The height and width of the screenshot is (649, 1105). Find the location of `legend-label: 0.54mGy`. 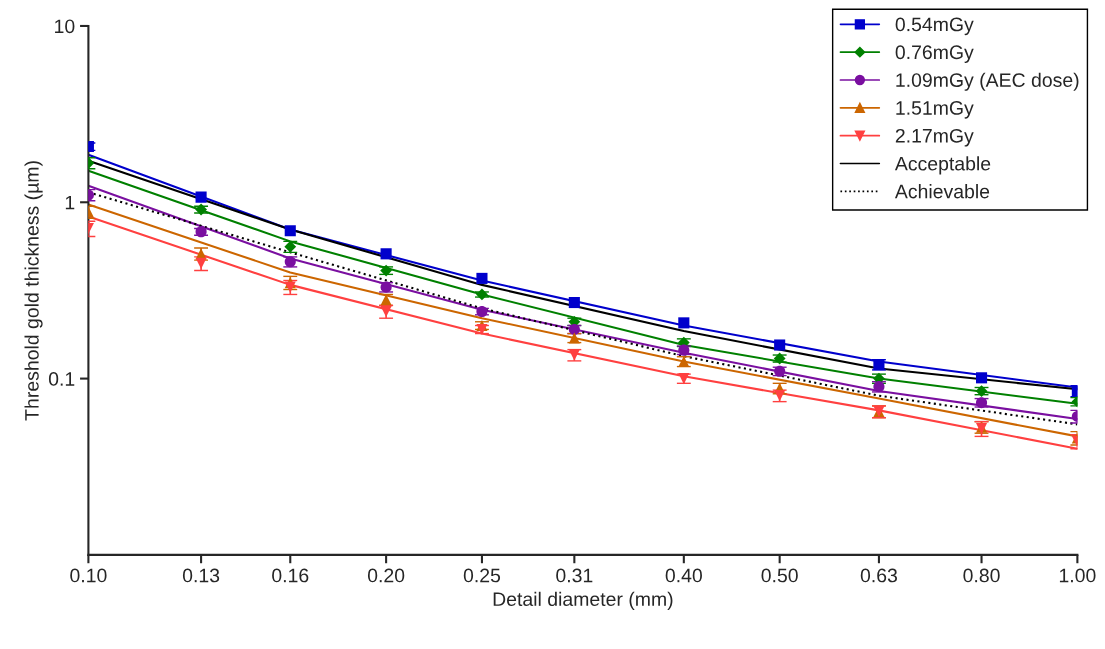

legend-label: 0.54mGy is located at coordinates (934, 26).